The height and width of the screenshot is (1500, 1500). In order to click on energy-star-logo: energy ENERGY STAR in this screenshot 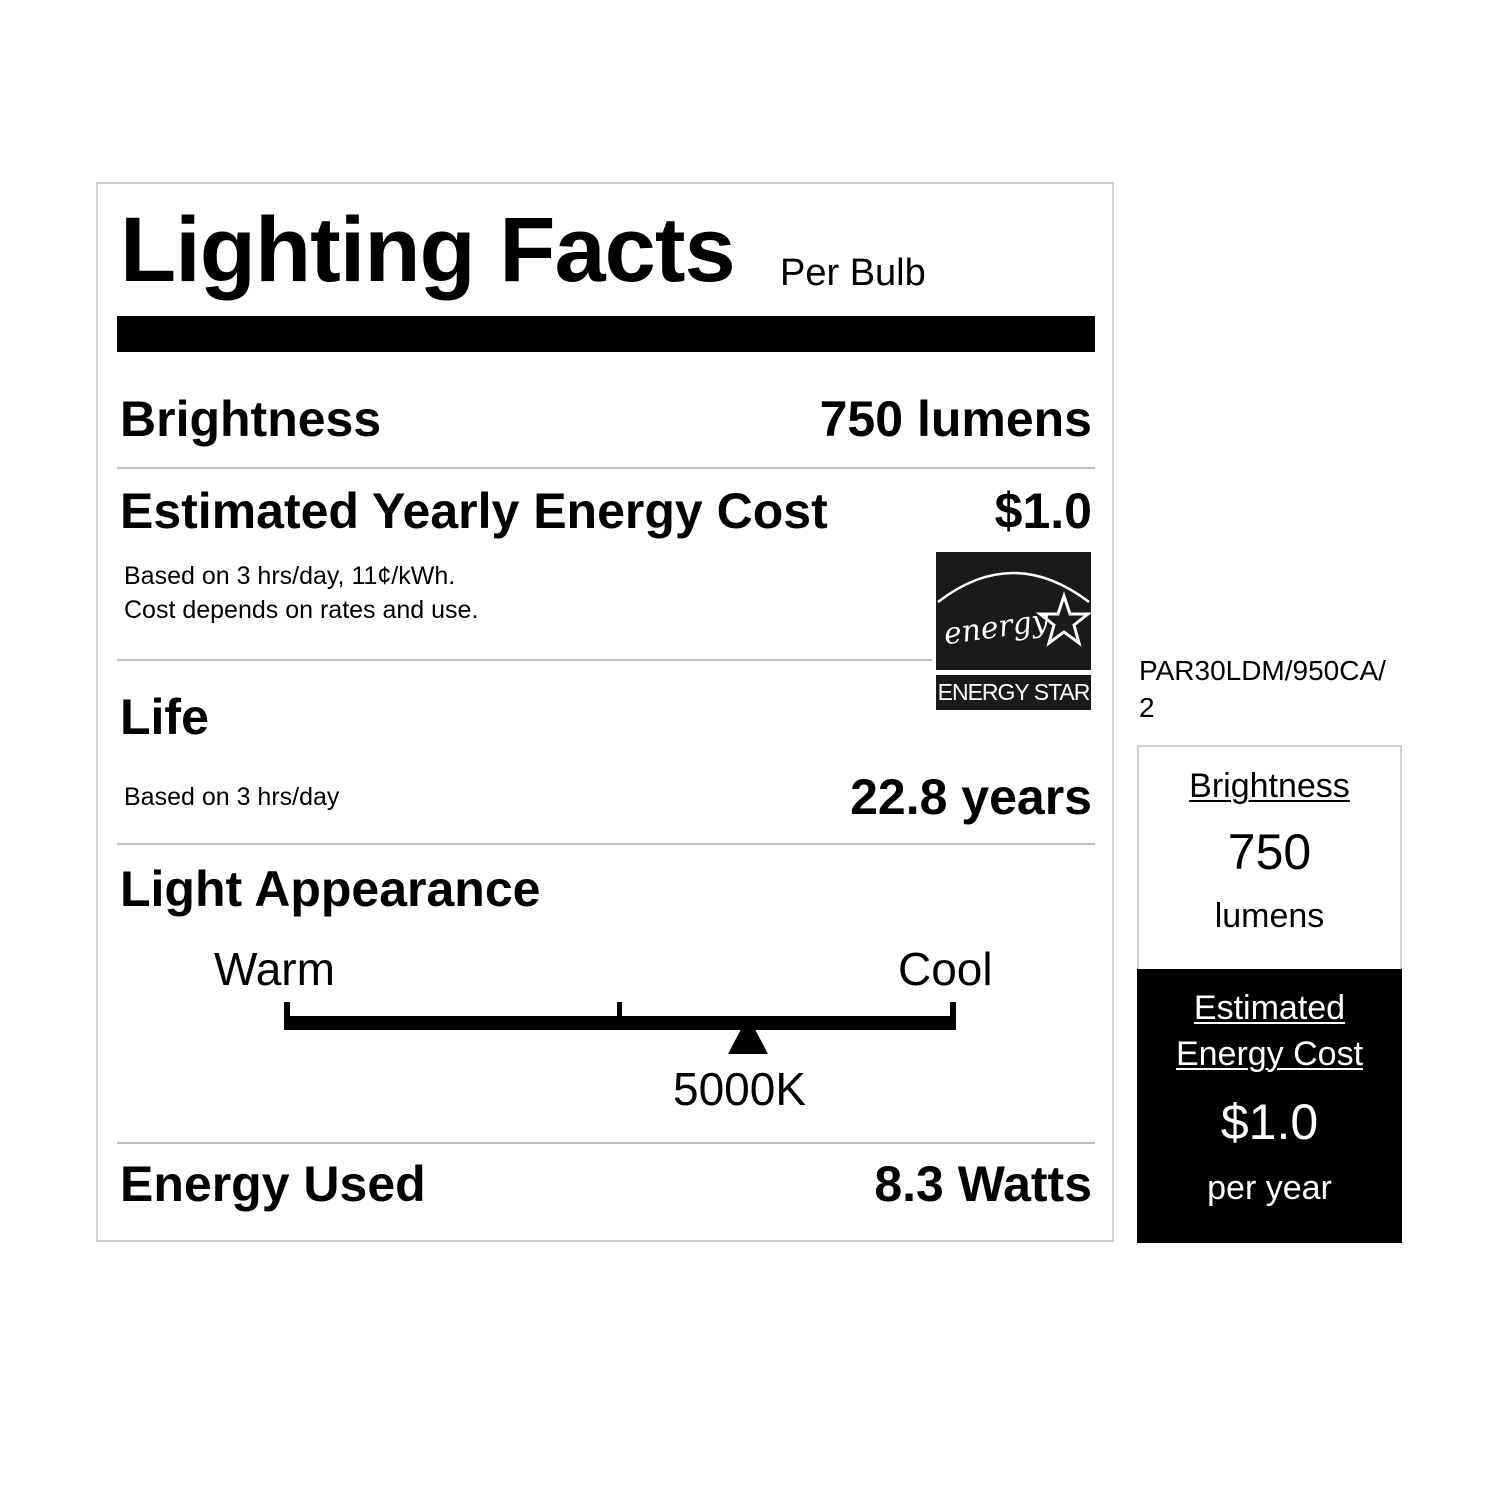, I will do `click(1013, 631)`.